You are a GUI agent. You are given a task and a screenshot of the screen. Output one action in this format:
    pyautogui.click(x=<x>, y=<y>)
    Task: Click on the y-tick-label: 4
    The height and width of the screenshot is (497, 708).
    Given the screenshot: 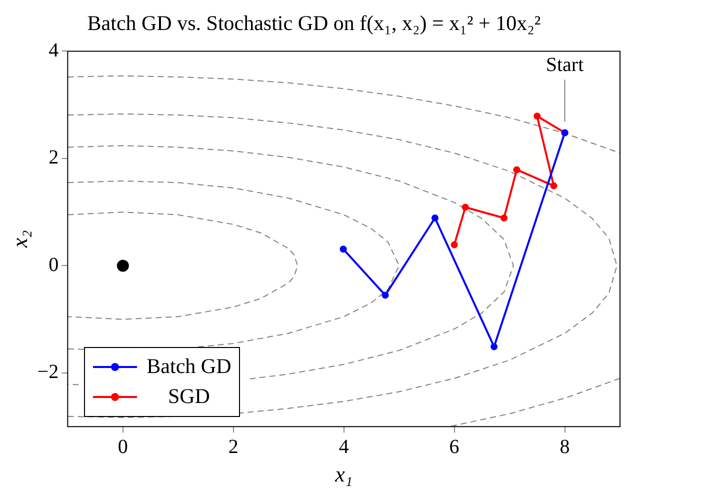 What is the action you would take?
    pyautogui.click(x=53, y=50)
    